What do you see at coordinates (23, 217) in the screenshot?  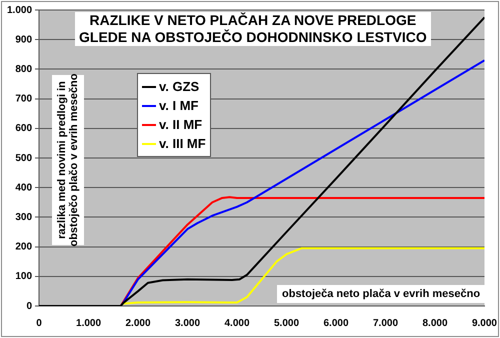 I see `y-tick-label: 300` at bounding box center [23, 217].